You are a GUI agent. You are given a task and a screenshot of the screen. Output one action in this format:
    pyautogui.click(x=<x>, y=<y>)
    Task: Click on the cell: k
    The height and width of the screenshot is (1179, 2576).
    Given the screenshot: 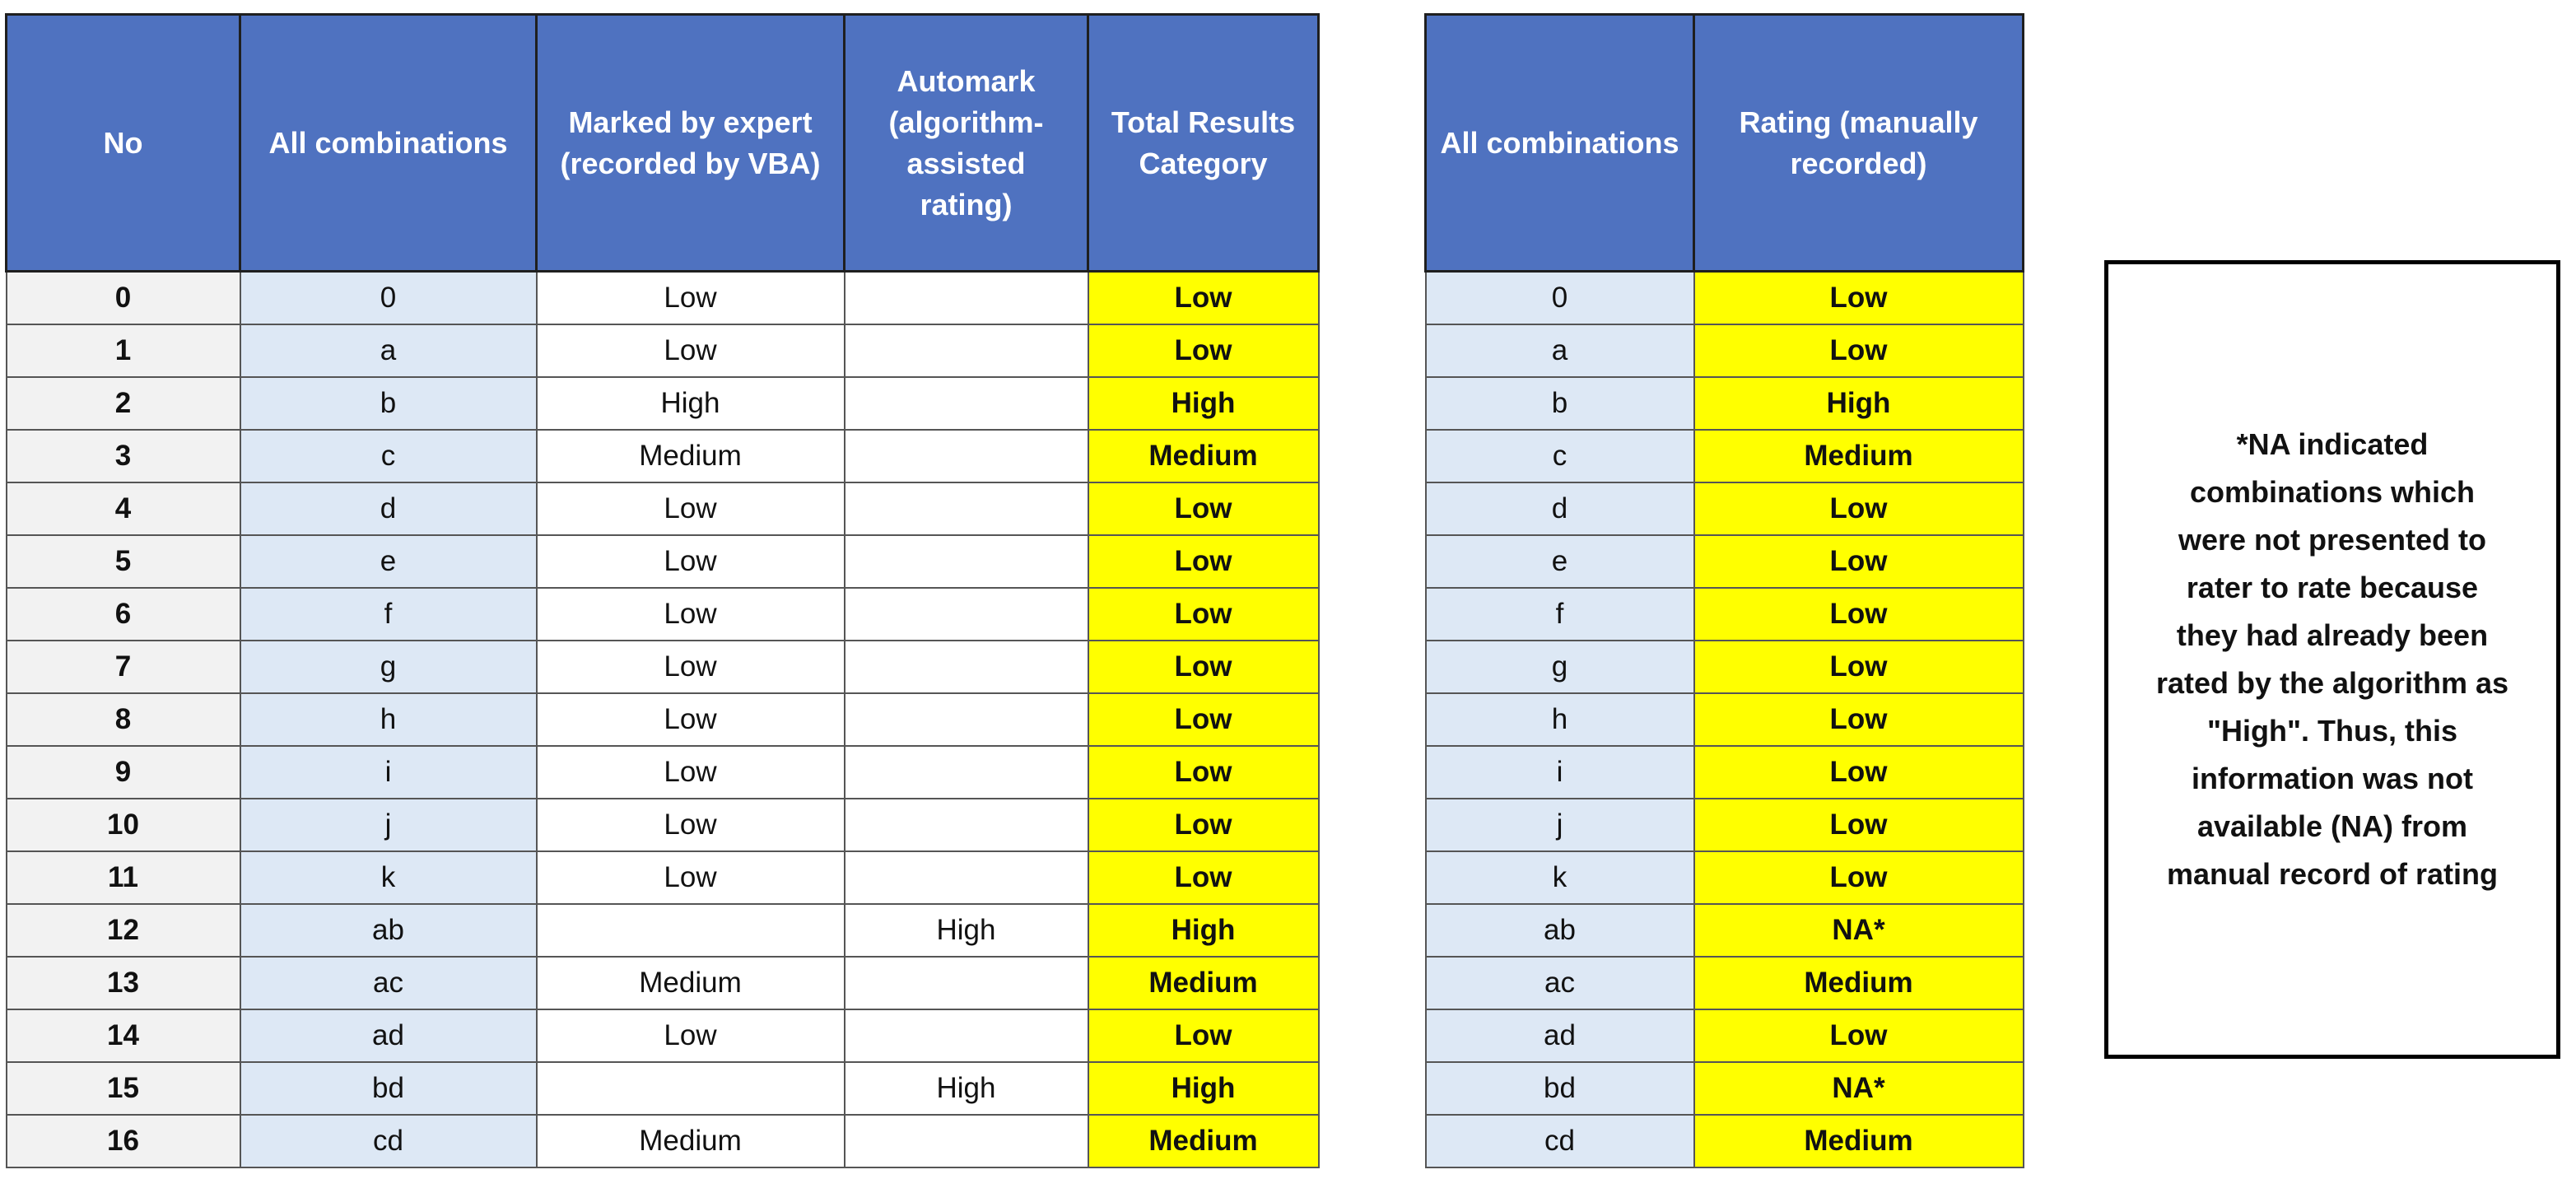 What is the action you would take?
    pyautogui.click(x=388, y=877)
    